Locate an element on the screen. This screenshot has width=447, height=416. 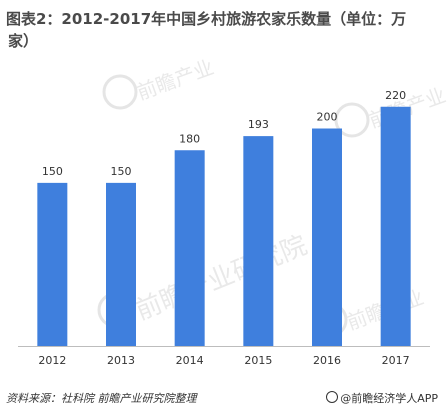
data-label-2012: 150 is located at coordinates (52, 171).